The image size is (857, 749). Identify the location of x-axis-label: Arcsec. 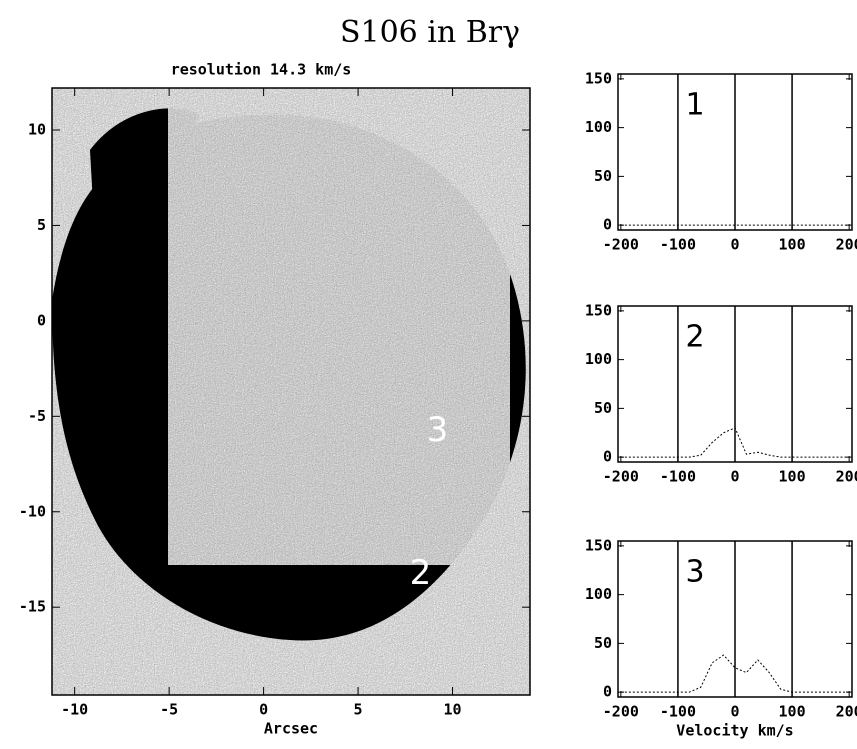
(291, 729).